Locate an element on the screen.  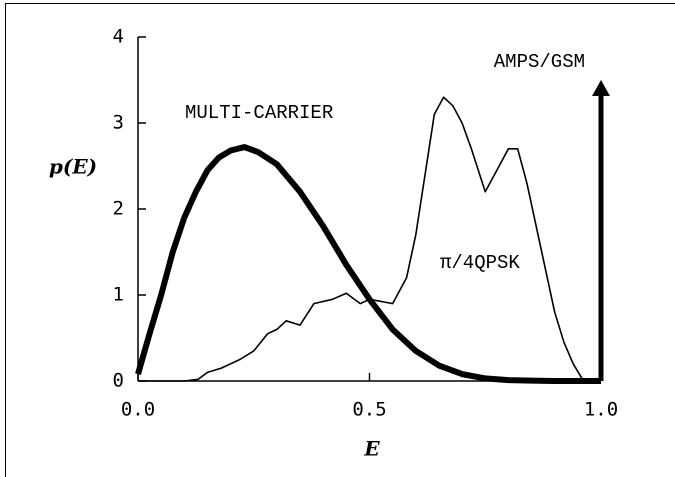
series-label: MULTI-CARRIER is located at coordinates (259, 113).